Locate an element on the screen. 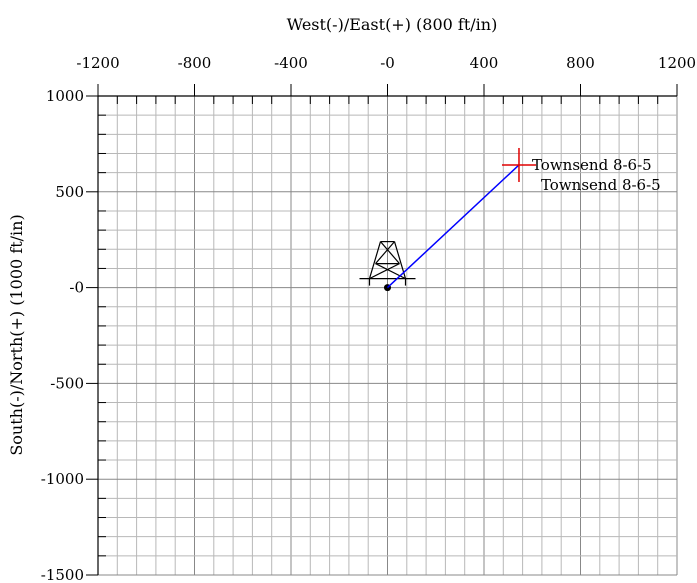 The height and width of the screenshot is (583, 697). y-tick-label: -0 is located at coordinates (76, 288).